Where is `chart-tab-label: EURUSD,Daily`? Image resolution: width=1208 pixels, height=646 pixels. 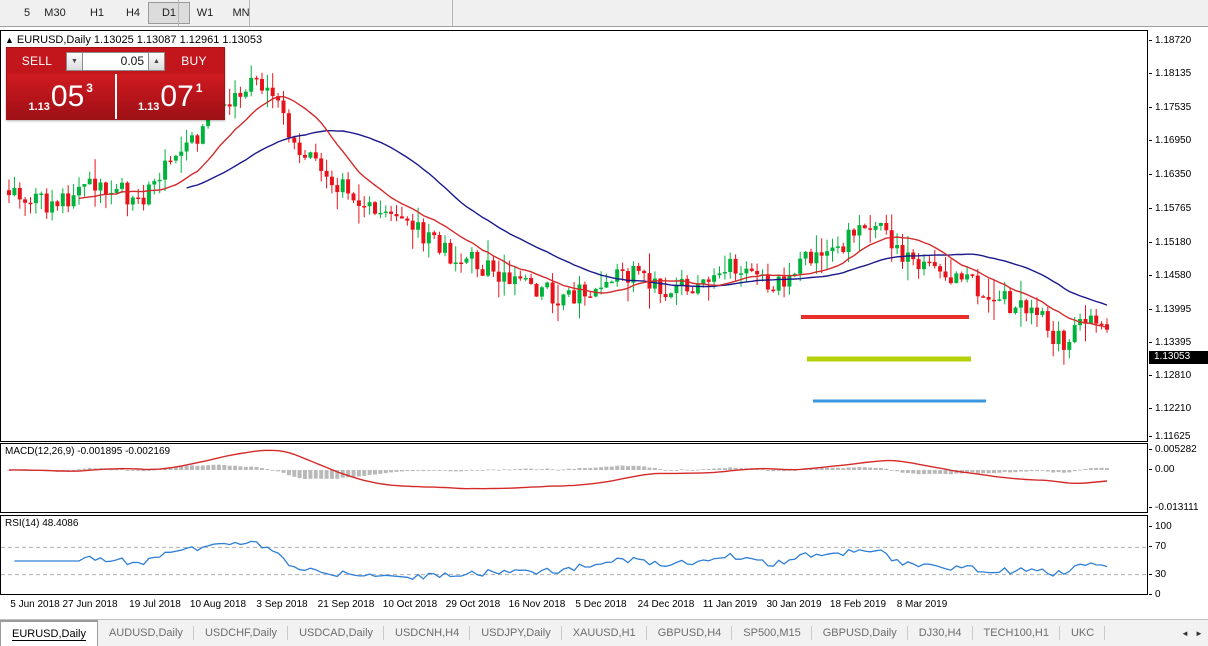
chart-tab-label: EURUSD,Daily is located at coordinates (49, 634).